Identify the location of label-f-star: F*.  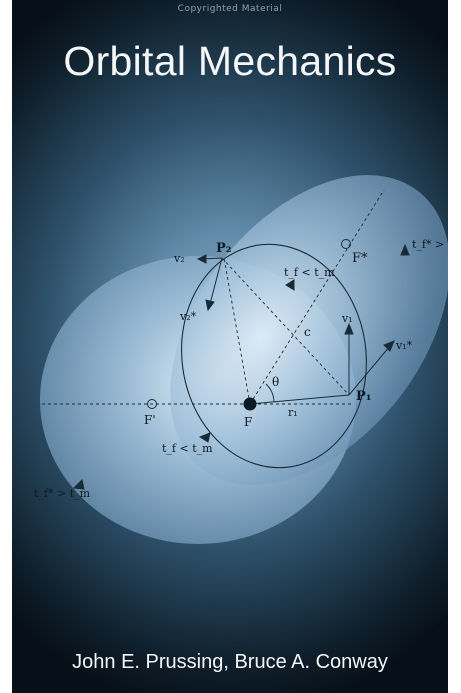
(360, 258).